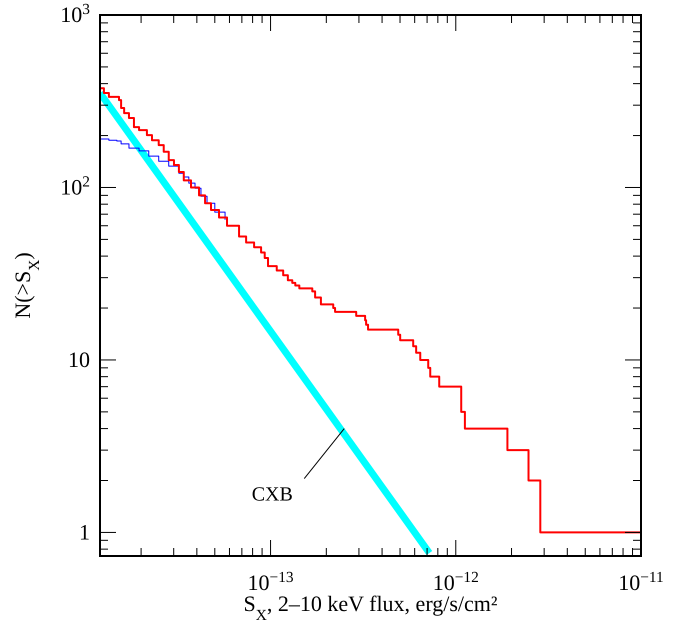 The width and height of the screenshot is (673, 633). What do you see at coordinates (272, 495) in the screenshot?
I see `annotation: CXB` at bounding box center [272, 495].